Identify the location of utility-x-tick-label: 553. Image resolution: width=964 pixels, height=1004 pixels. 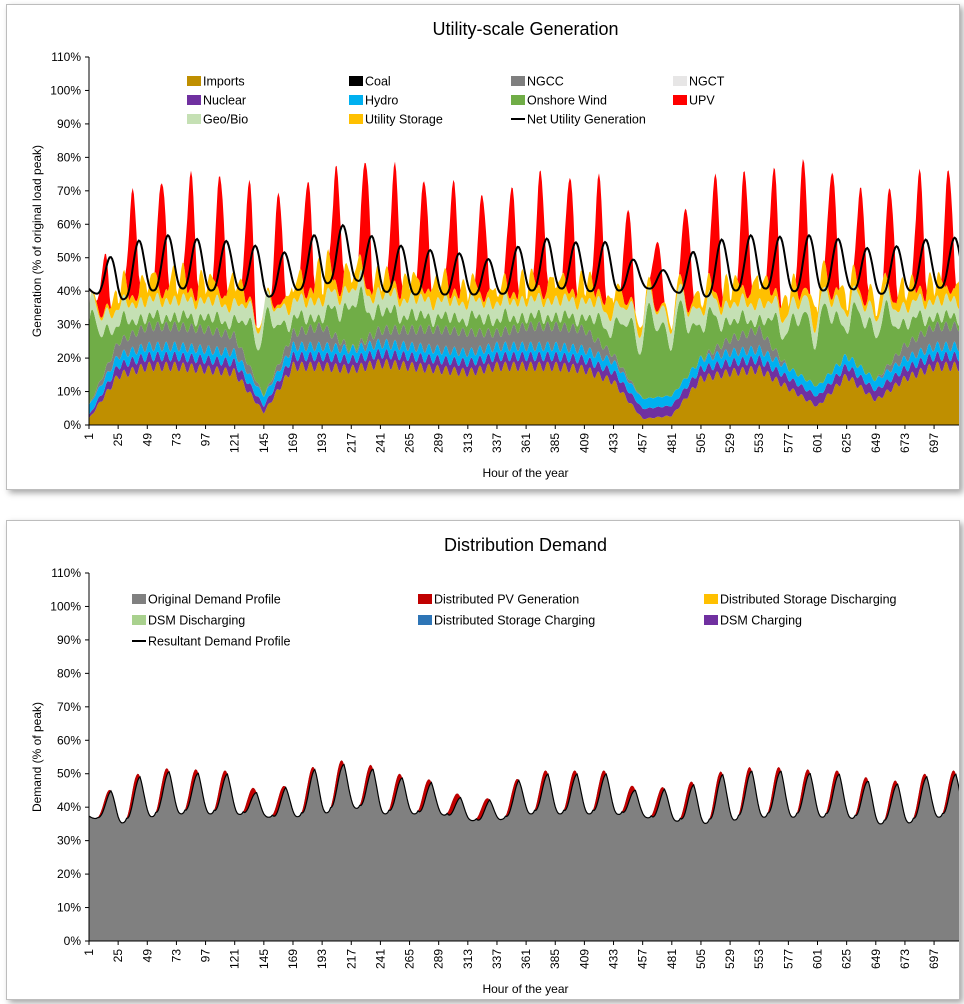
(759, 443).